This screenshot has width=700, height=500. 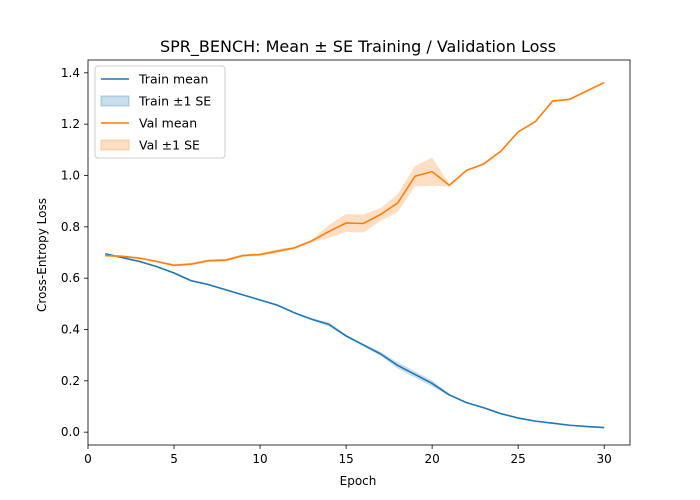 I want to click on x-tick-label: 0, so click(x=88, y=459).